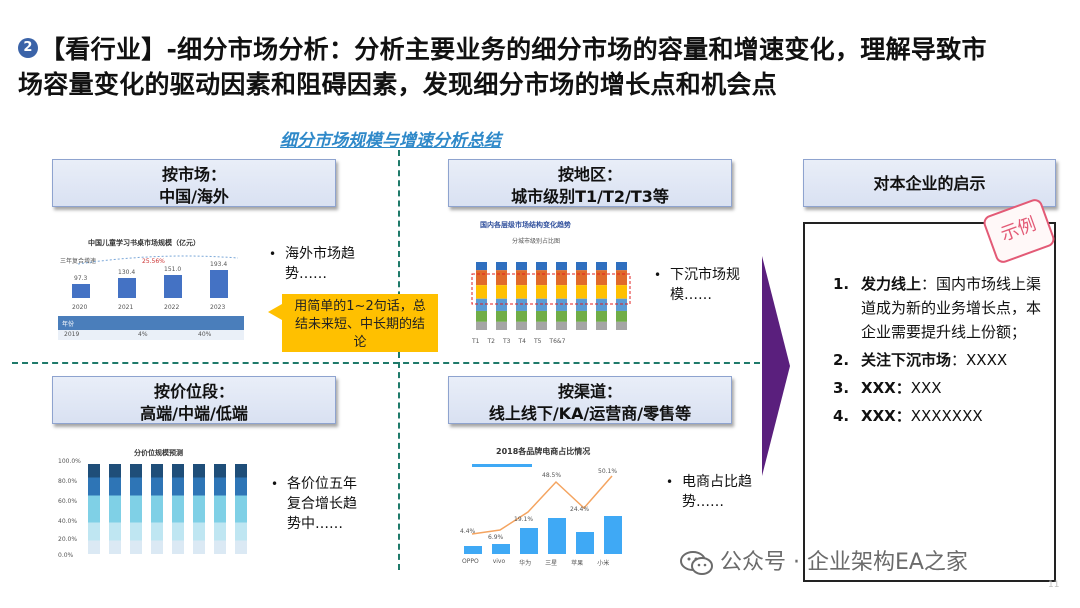 This screenshot has width=1080, height=608. What do you see at coordinates (470, 561) in the screenshot?
I see `brand-oppo: OPPO` at bounding box center [470, 561].